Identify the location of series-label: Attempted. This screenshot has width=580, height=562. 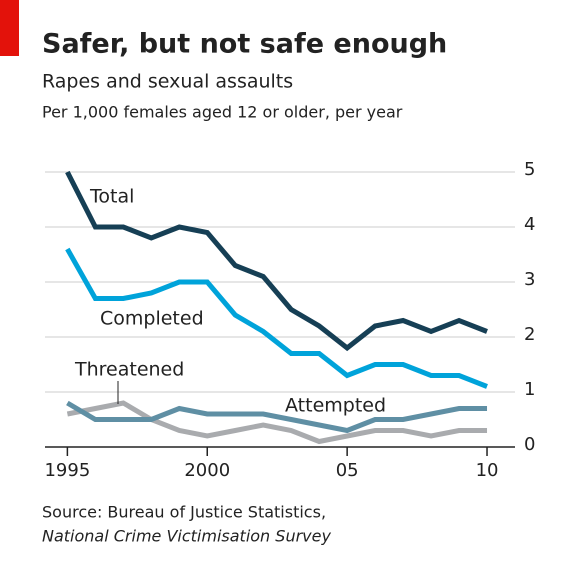
(335, 406).